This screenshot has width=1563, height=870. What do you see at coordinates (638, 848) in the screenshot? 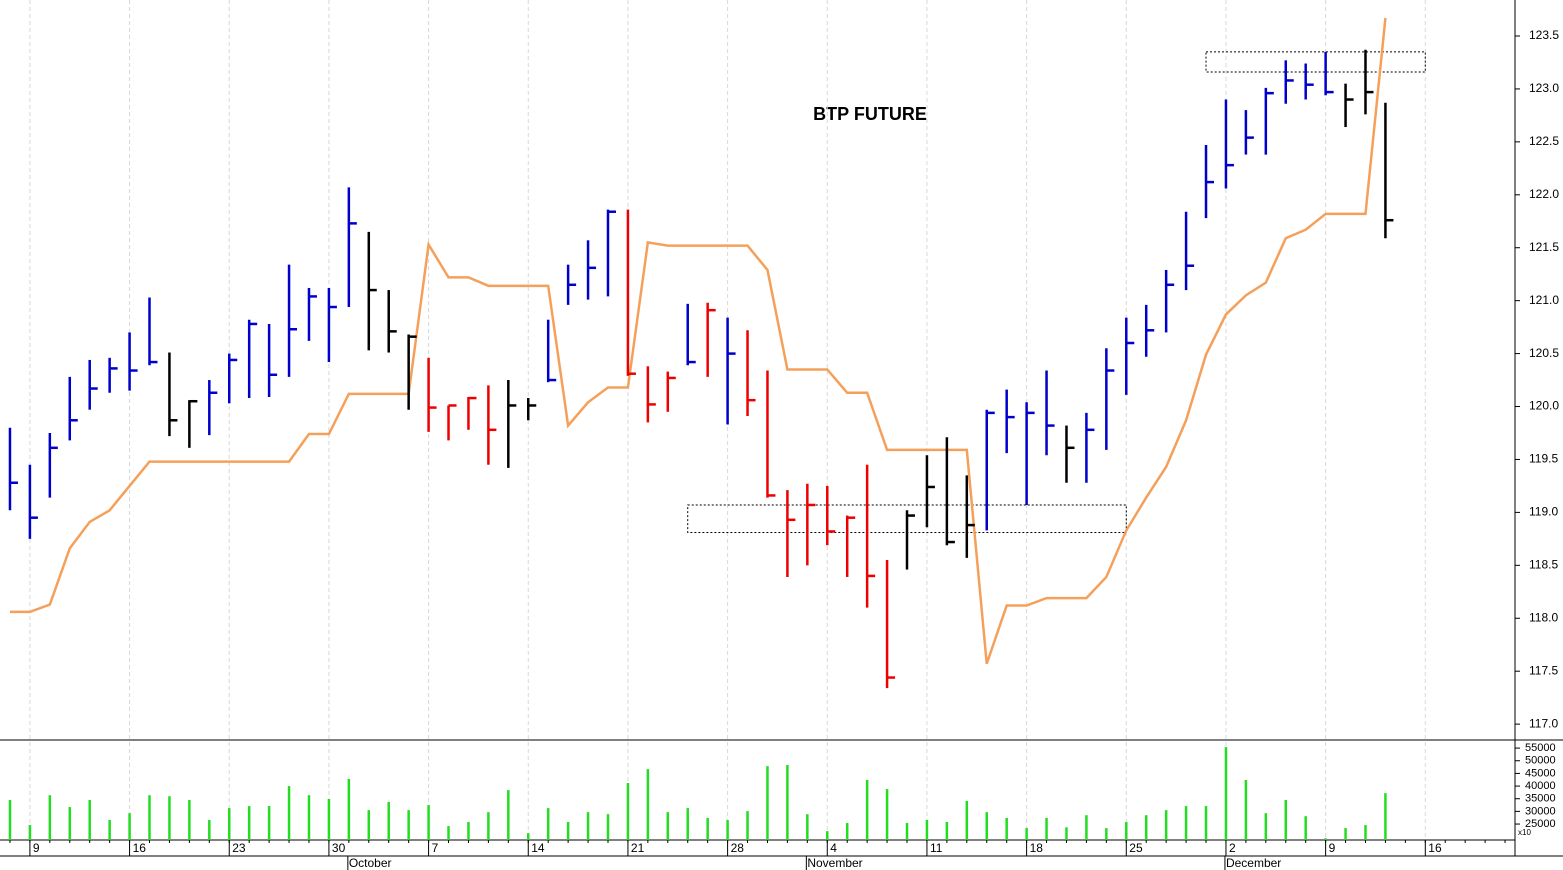
I see `x-tick-label: 21` at bounding box center [638, 848].